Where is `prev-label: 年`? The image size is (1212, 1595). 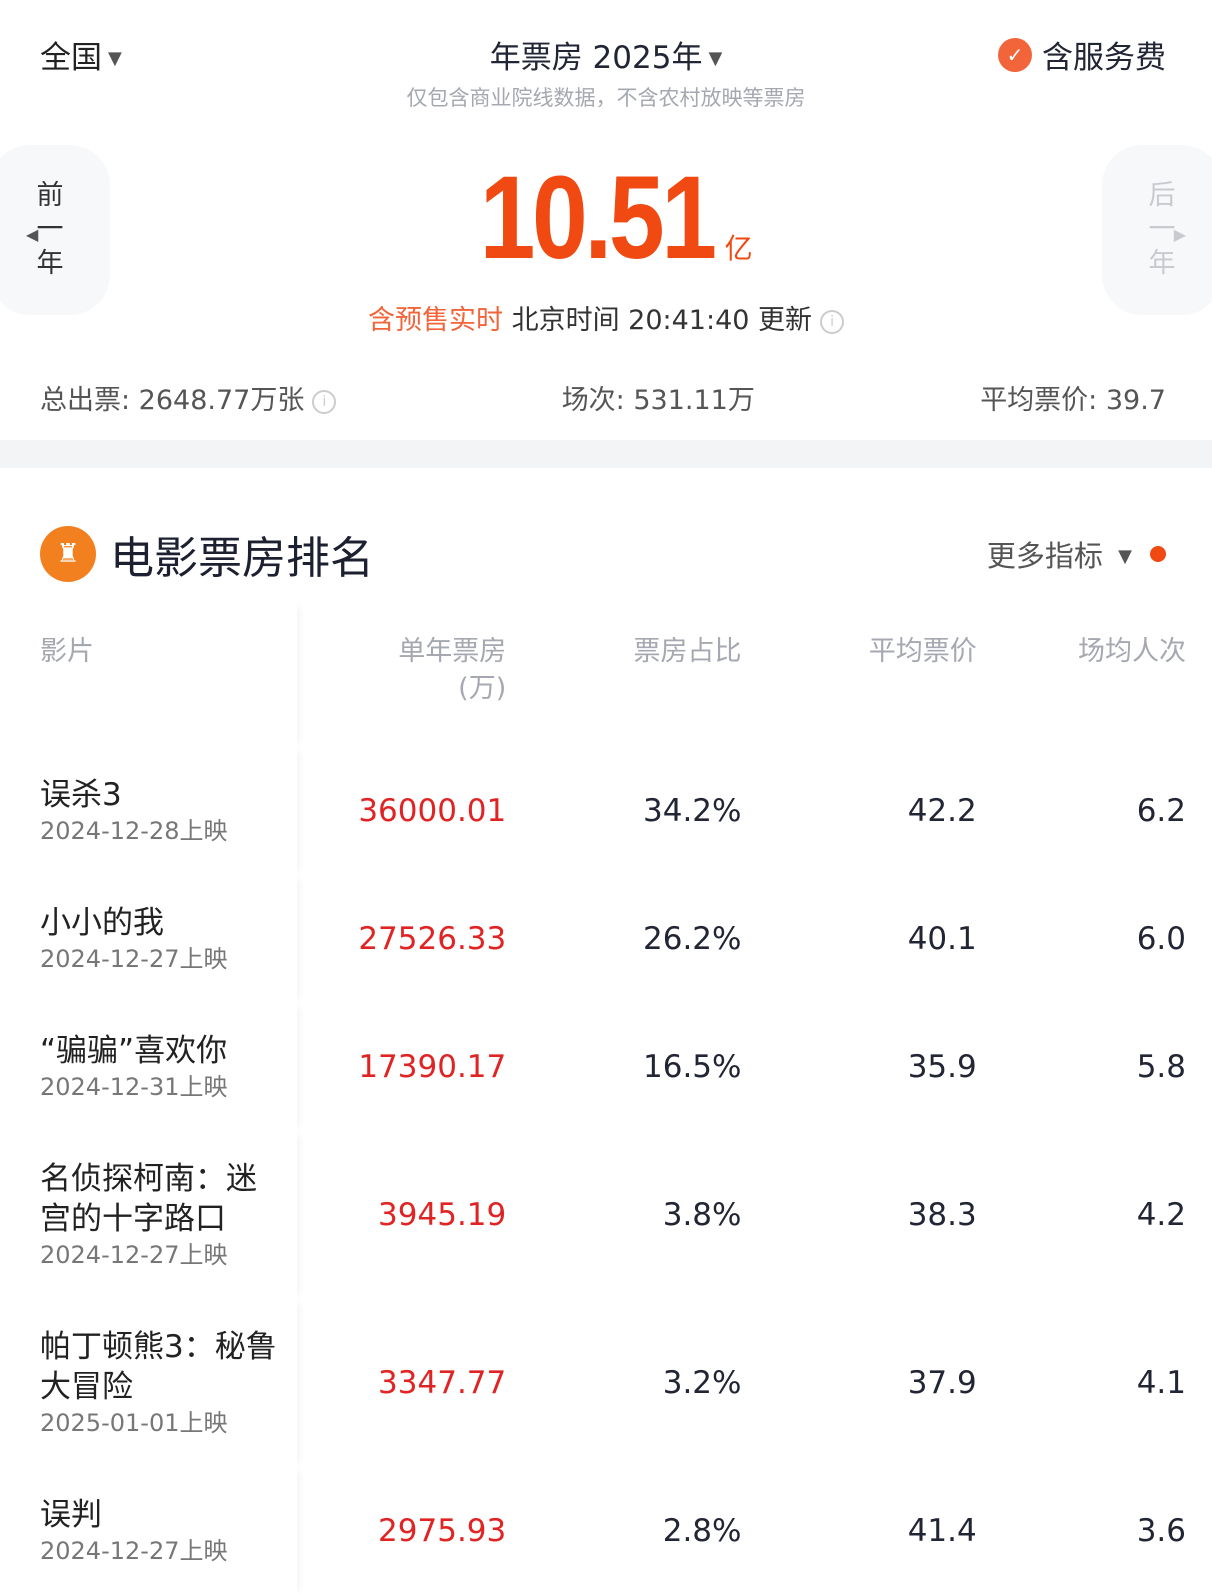
prev-label: 年 is located at coordinates (50, 263).